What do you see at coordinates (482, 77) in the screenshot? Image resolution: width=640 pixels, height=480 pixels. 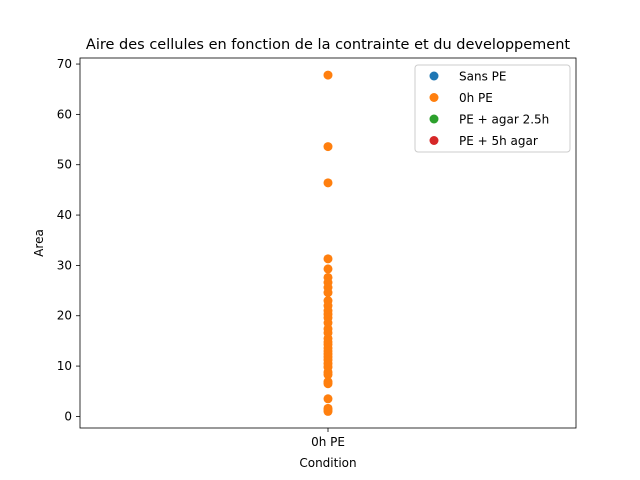 I see `legend-label: Sans PE` at bounding box center [482, 77].